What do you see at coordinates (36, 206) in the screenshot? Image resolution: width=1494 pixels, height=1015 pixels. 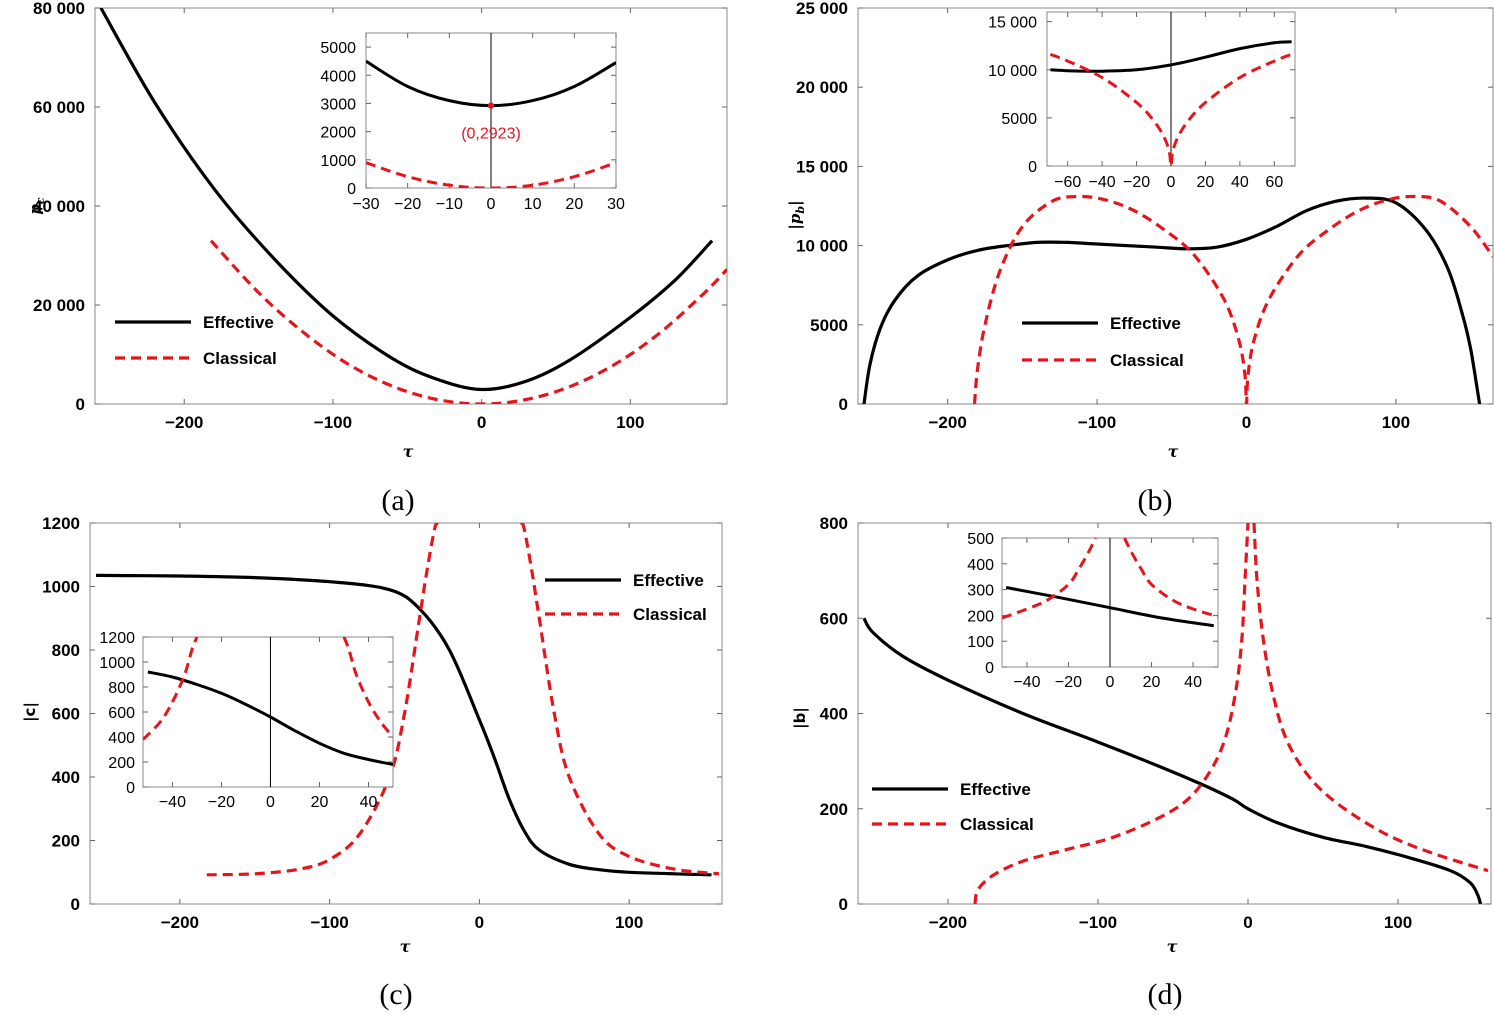 I see `y-axis-label: pc` at bounding box center [36, 206].